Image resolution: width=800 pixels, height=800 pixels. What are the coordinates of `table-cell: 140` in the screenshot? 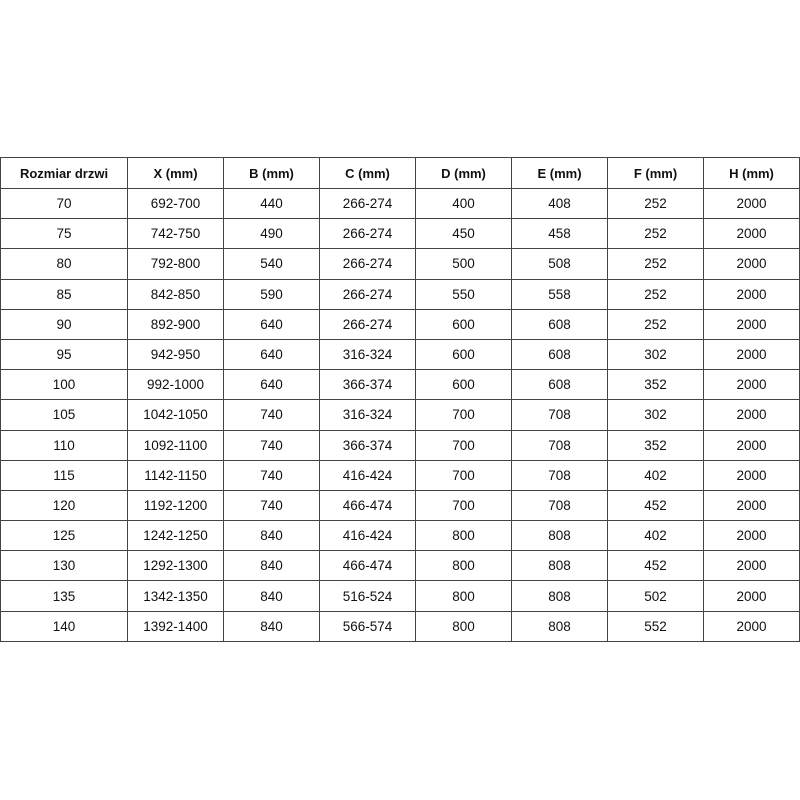 It's located at (64, 626).